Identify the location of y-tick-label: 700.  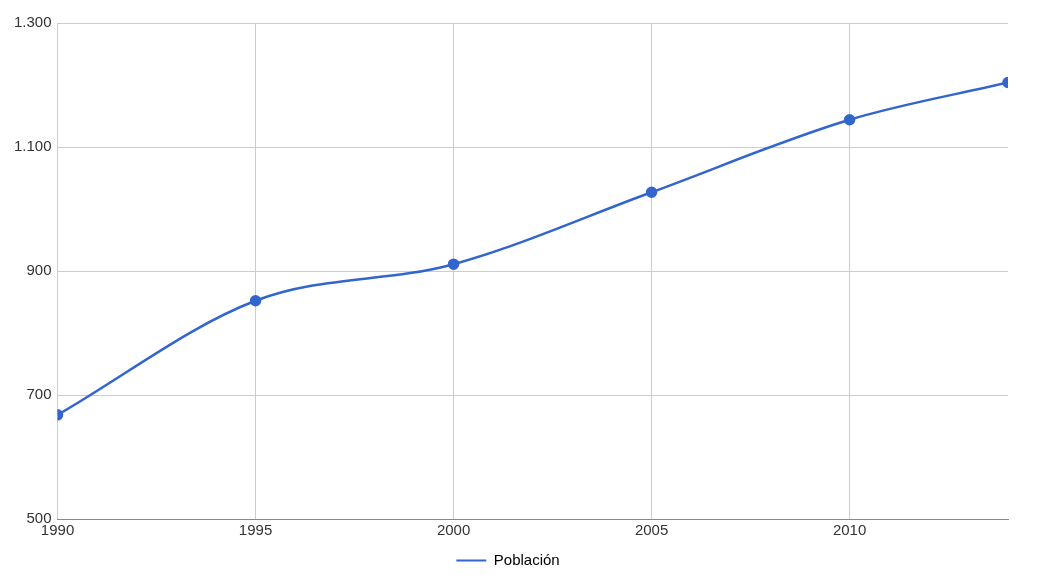
(39, 394).